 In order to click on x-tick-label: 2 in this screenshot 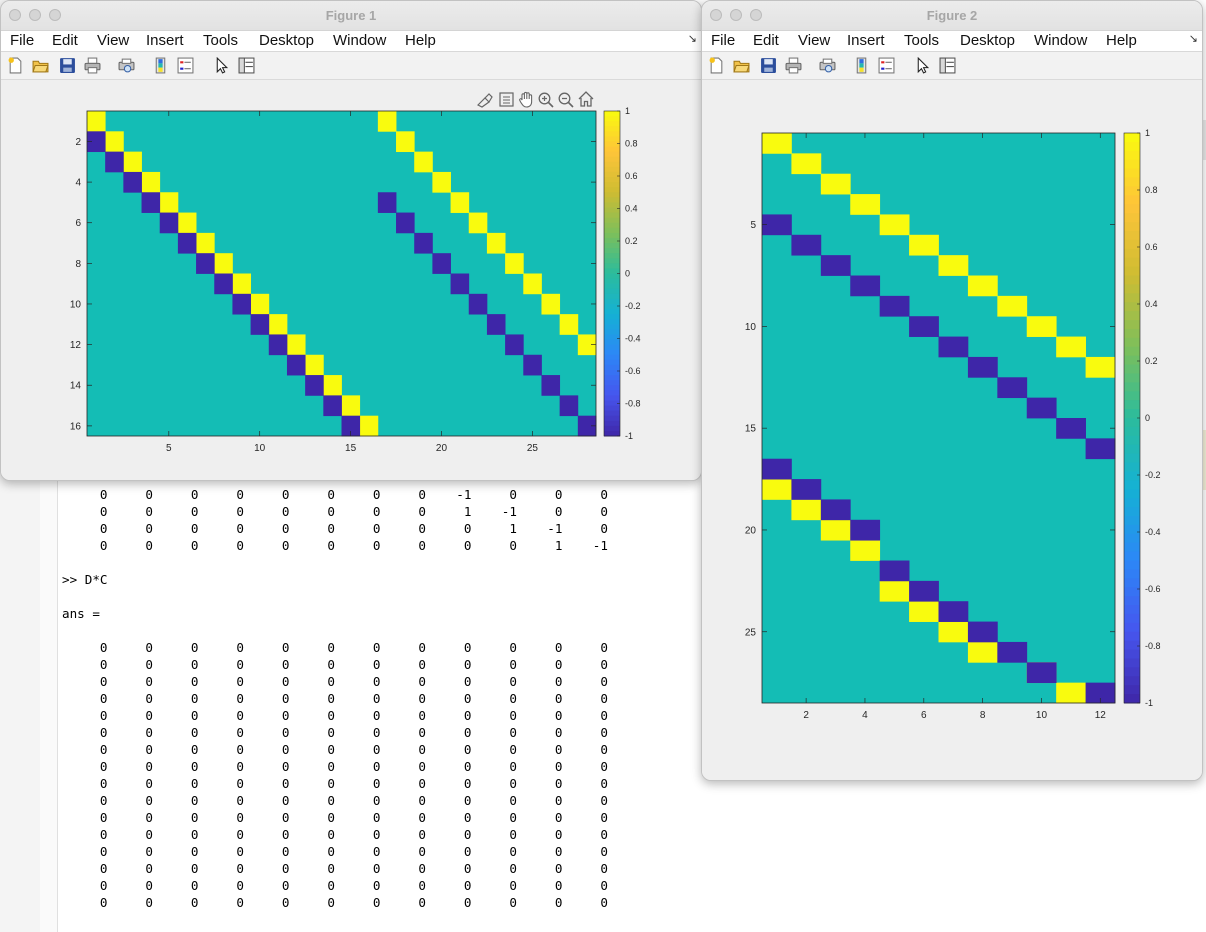, I will do `click(806, 715)`.